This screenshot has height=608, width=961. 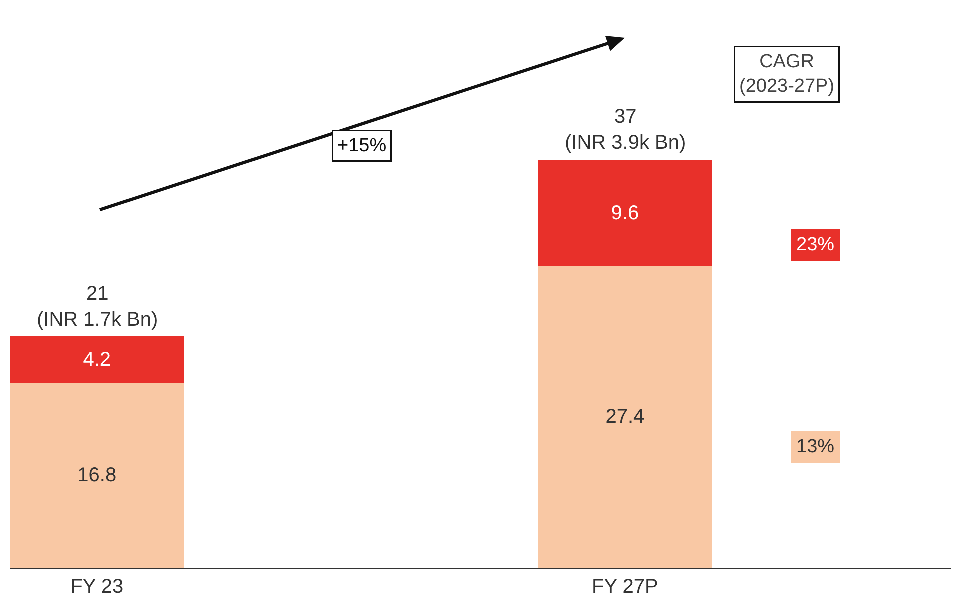 I want to click on text: +15%, so click(x=362, y=146).